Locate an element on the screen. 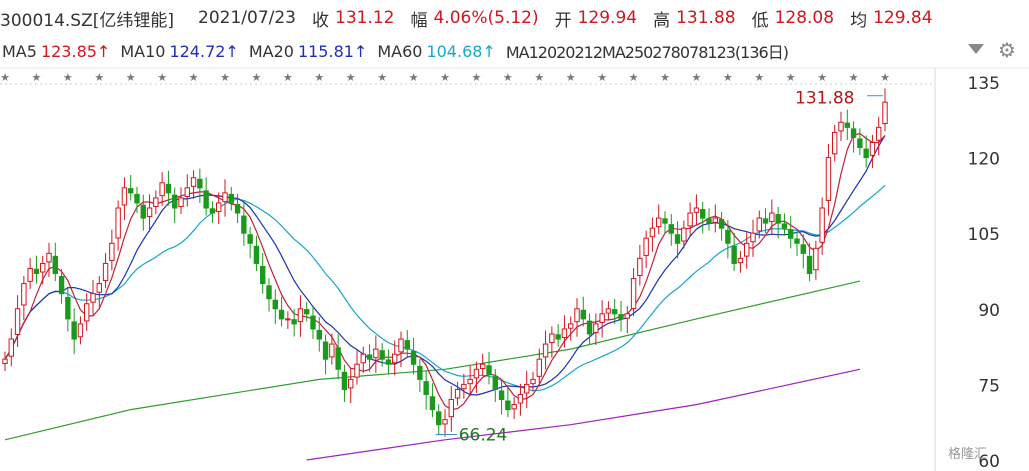 The width and height of the screenshot is (1029, 471). ma120-line is located at coordinates (583, 414).